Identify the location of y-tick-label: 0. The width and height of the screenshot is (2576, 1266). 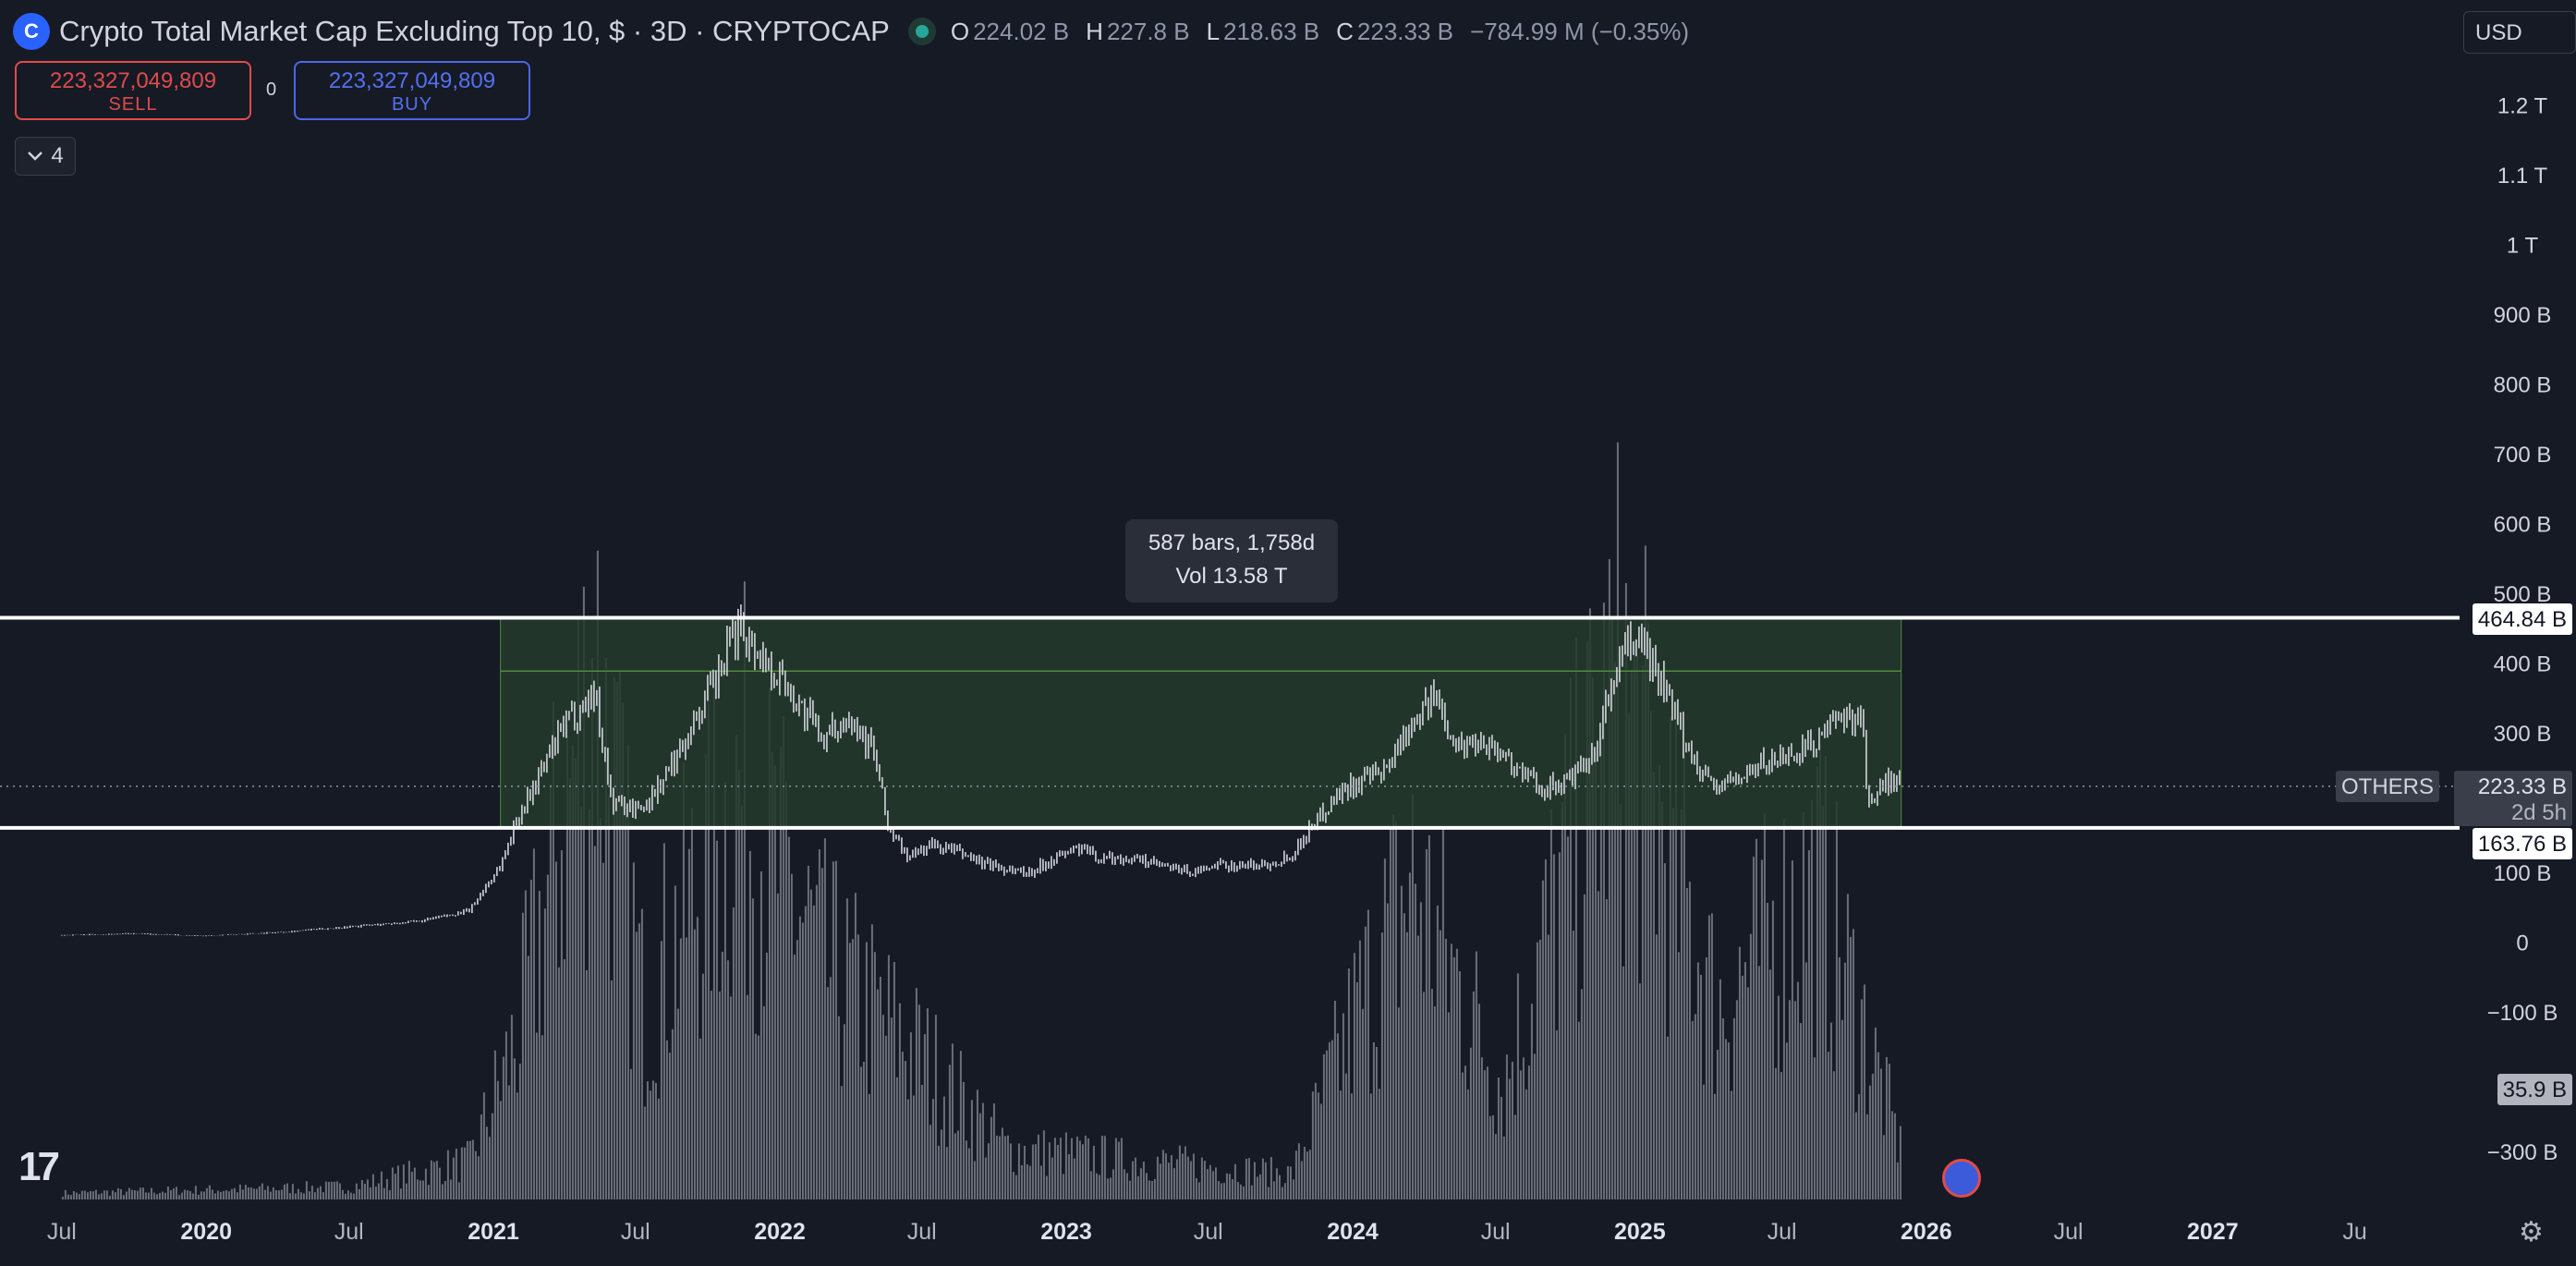
(2522, 943).